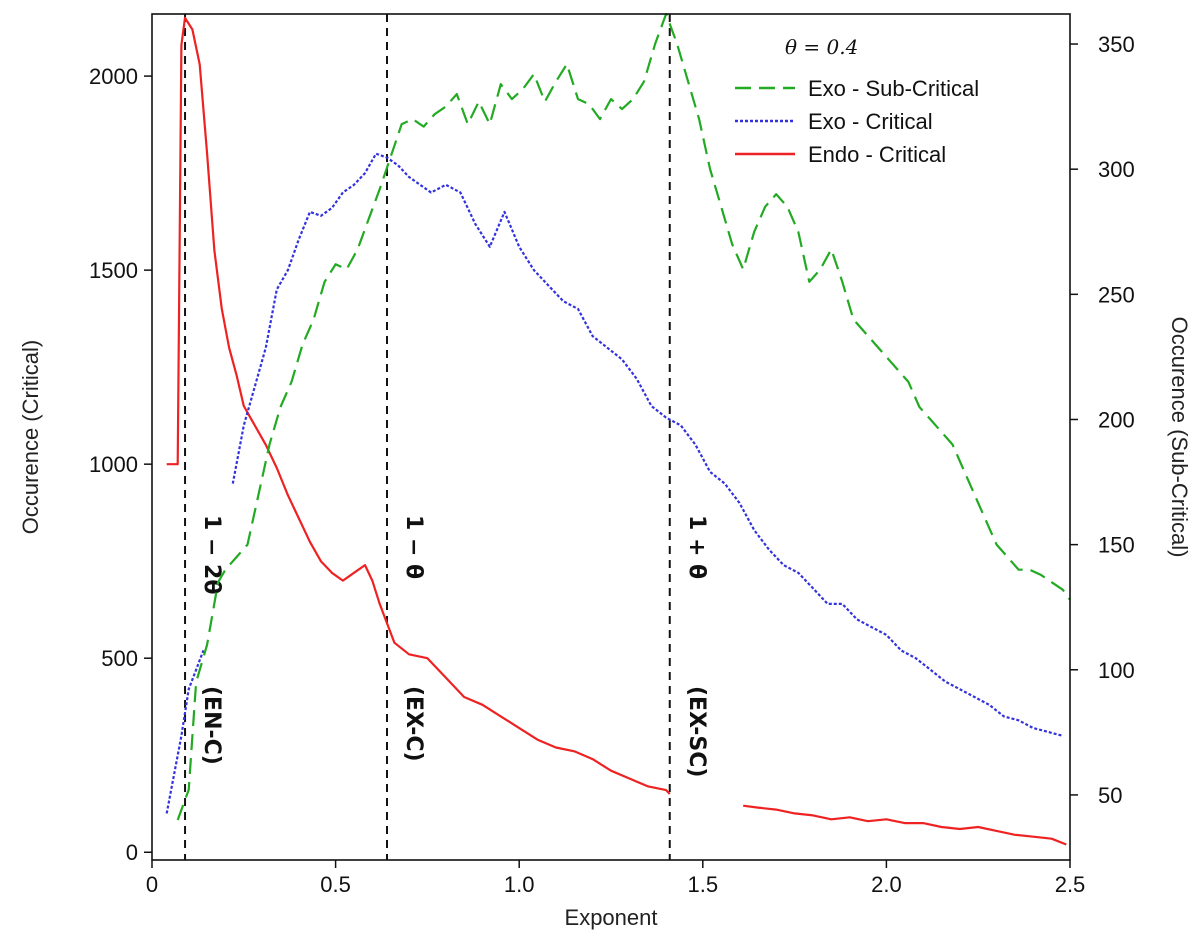  What do you see at coordinates (1070, 884) in the screenshot?
I see `x-tick-label-5: 2.5` at bounding box center [1070, 884].